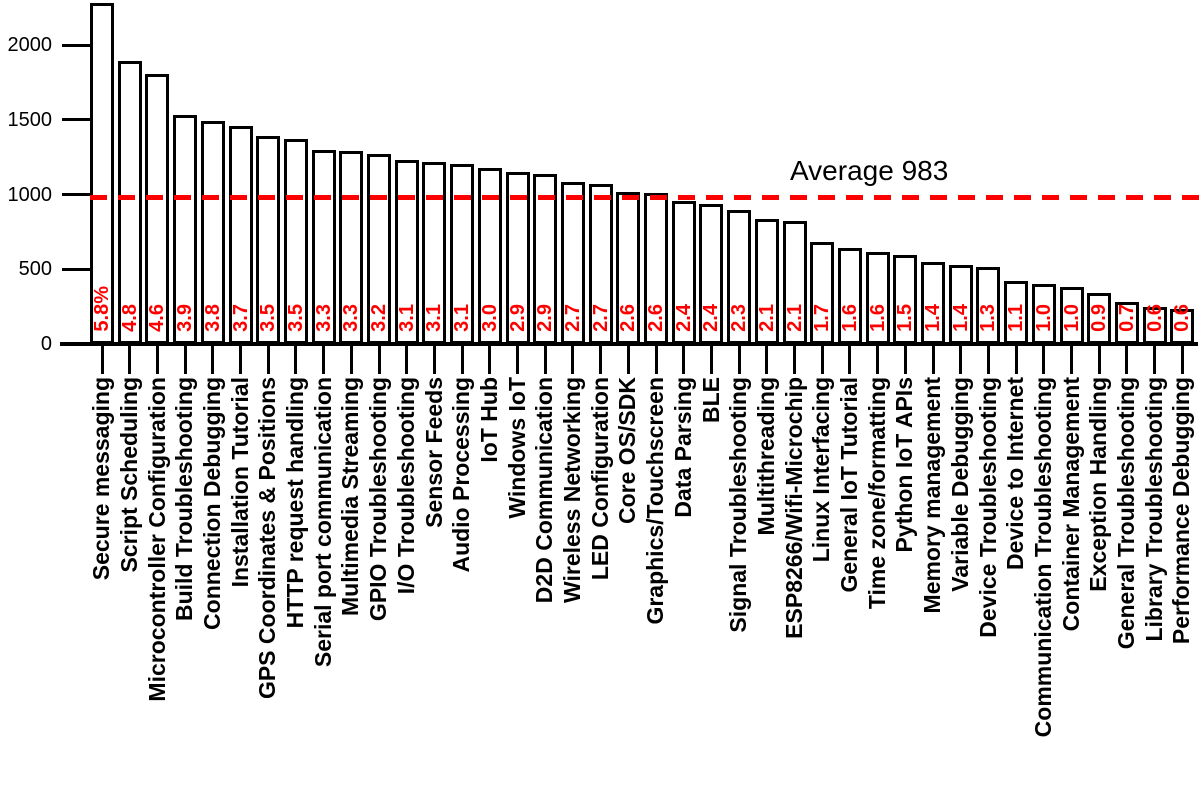  I want to click on average-line, so click(645, 197).